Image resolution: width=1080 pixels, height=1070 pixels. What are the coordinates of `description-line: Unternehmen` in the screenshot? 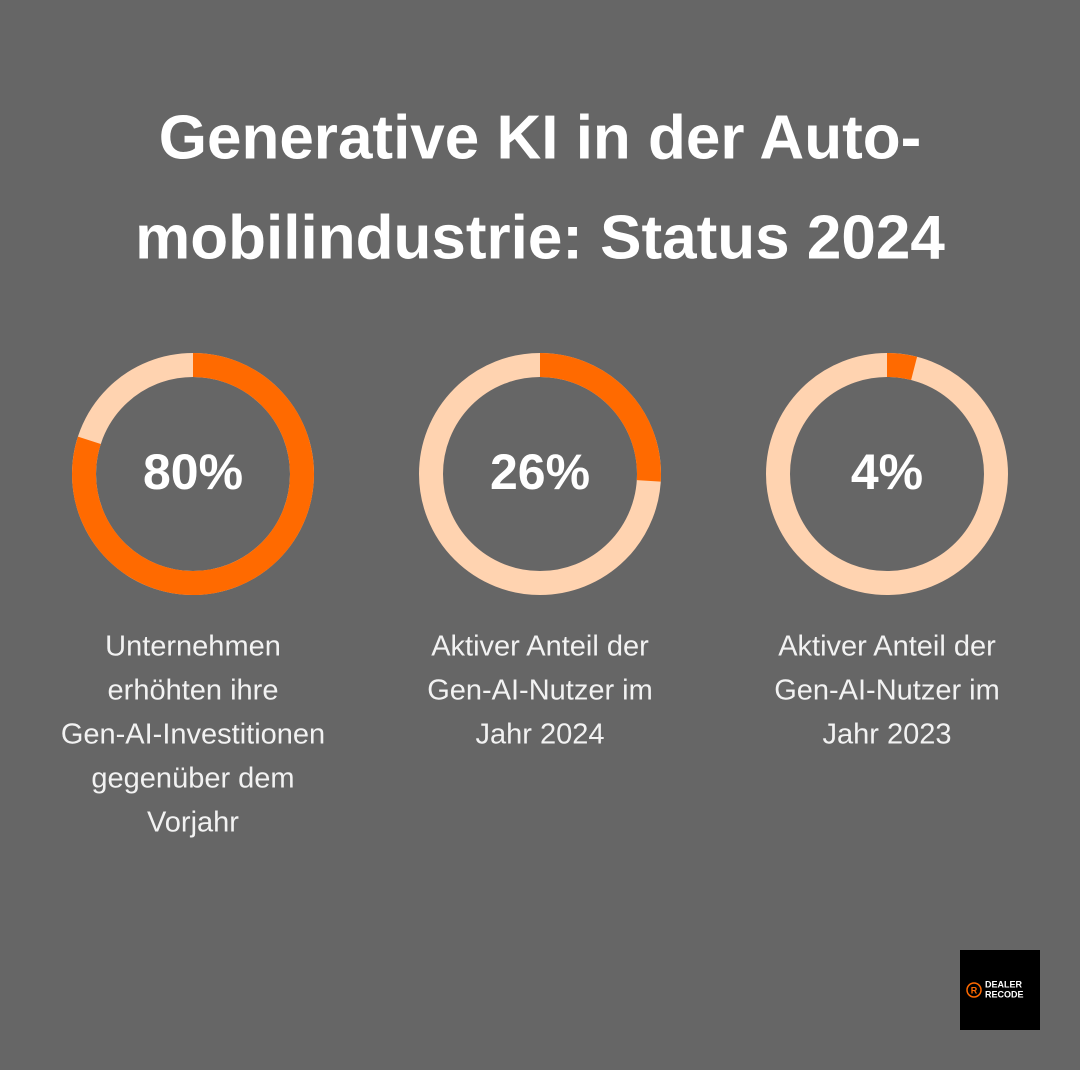 It's located at (193, 647).